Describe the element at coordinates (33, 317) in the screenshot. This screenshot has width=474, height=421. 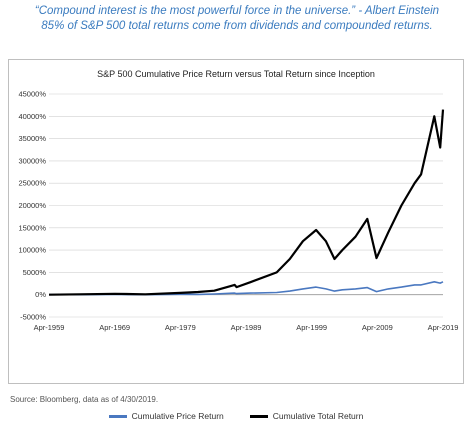
I see `y-tick-label: -5000%` at that location.